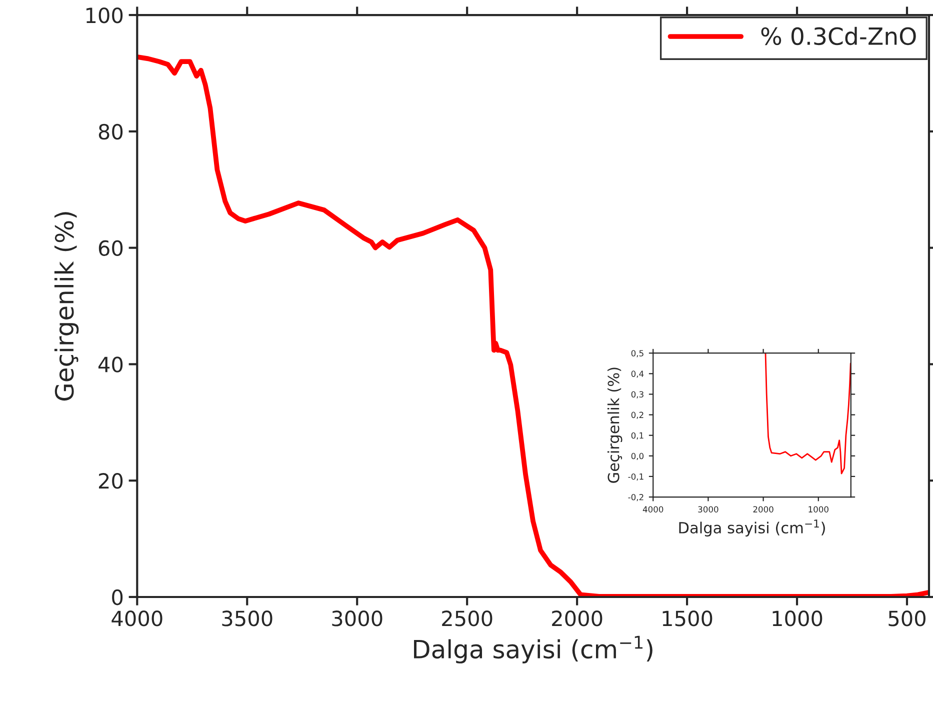 This screenshot has height=702, width=933. I want to click on y-tick-label: 0,3, so click(637, 394).